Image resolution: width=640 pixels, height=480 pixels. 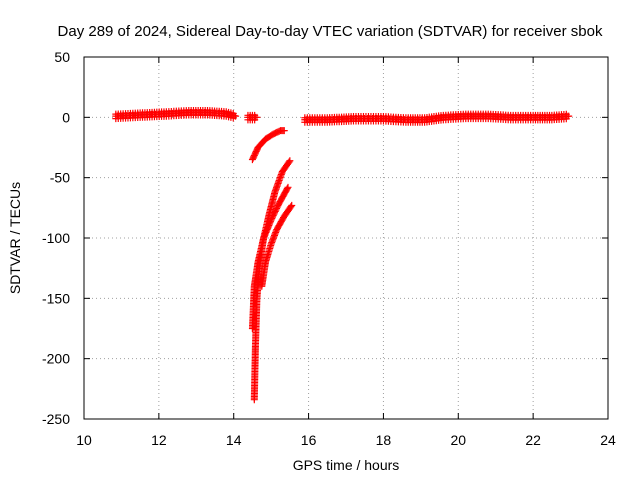 What do you see at coordinates (346, 465) in the screenshot?
I see `x-axis-label: GPS time / hours` at bounding box center [346, 465].